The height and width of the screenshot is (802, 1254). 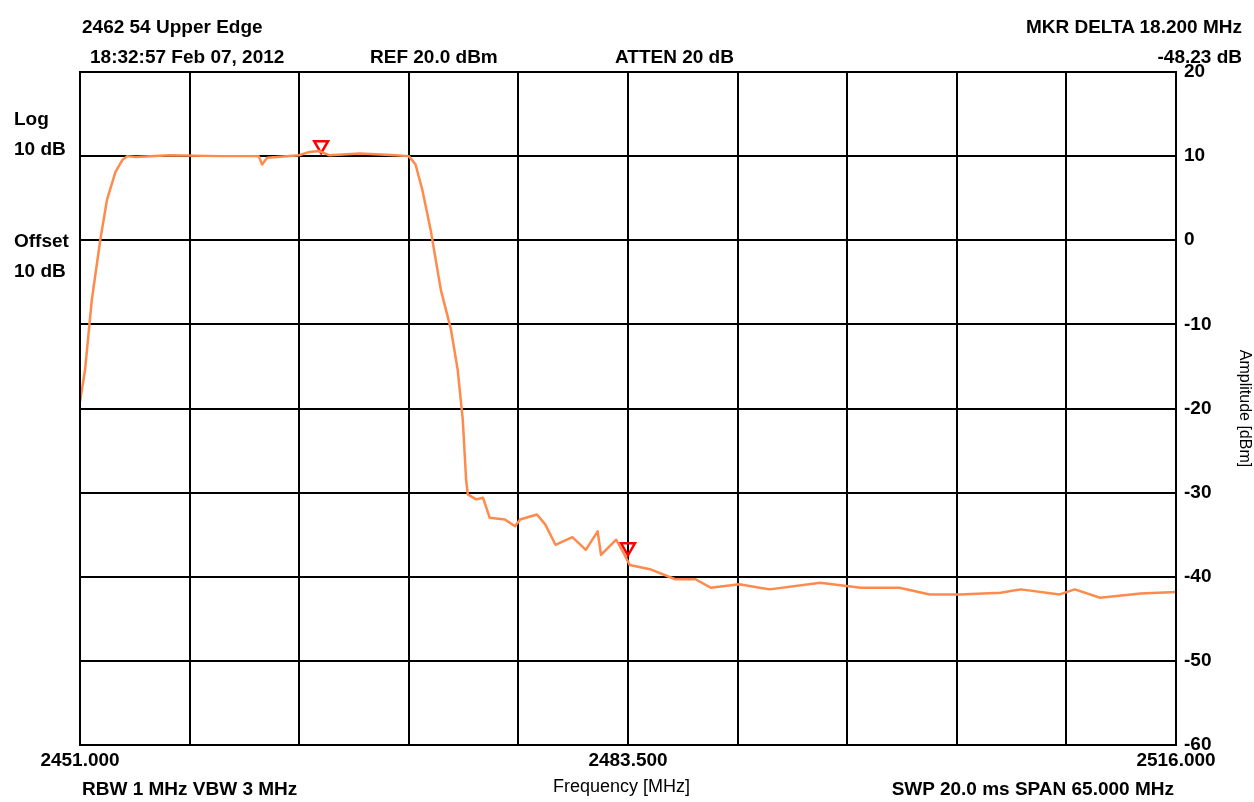 I want to click on y-tick-label: -20, so click(x=1198, y=407).